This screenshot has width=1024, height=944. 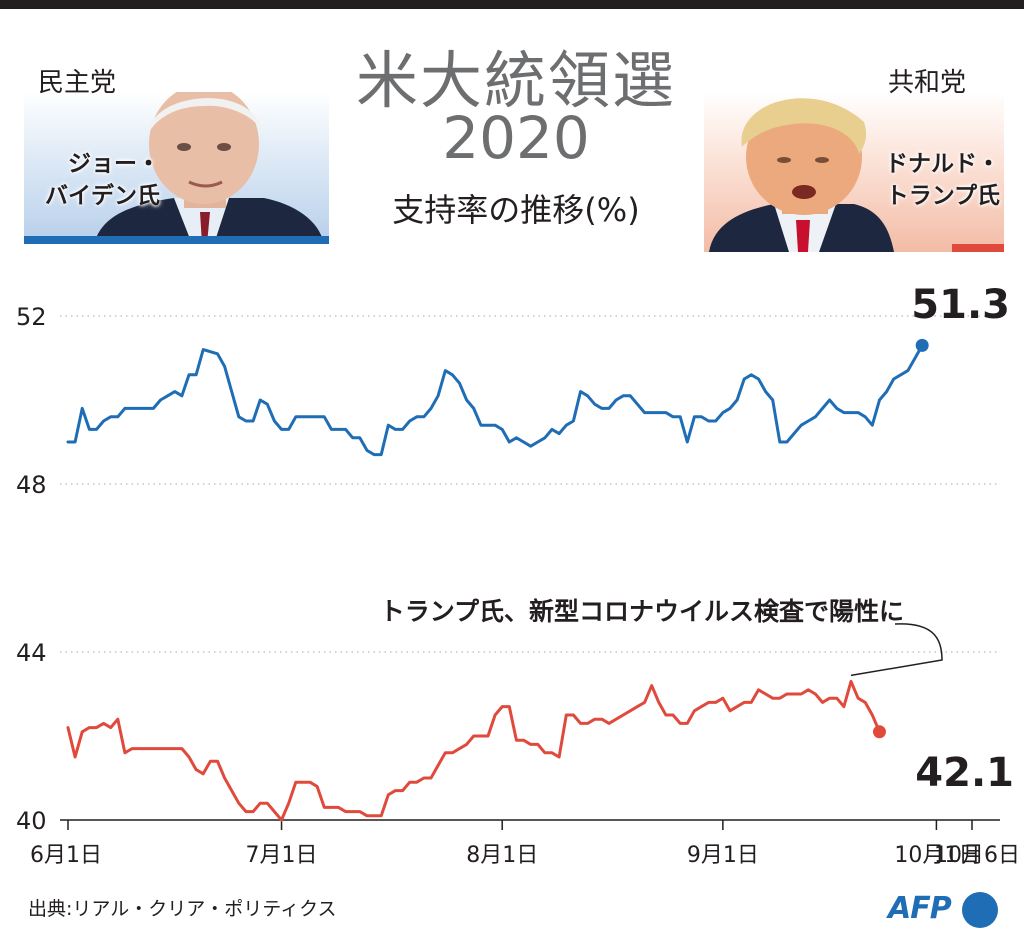 What do you see at coordinates (31, 653) in the screenshot?
I see `y-tick-label: 44` at bounding box center [31, 653].